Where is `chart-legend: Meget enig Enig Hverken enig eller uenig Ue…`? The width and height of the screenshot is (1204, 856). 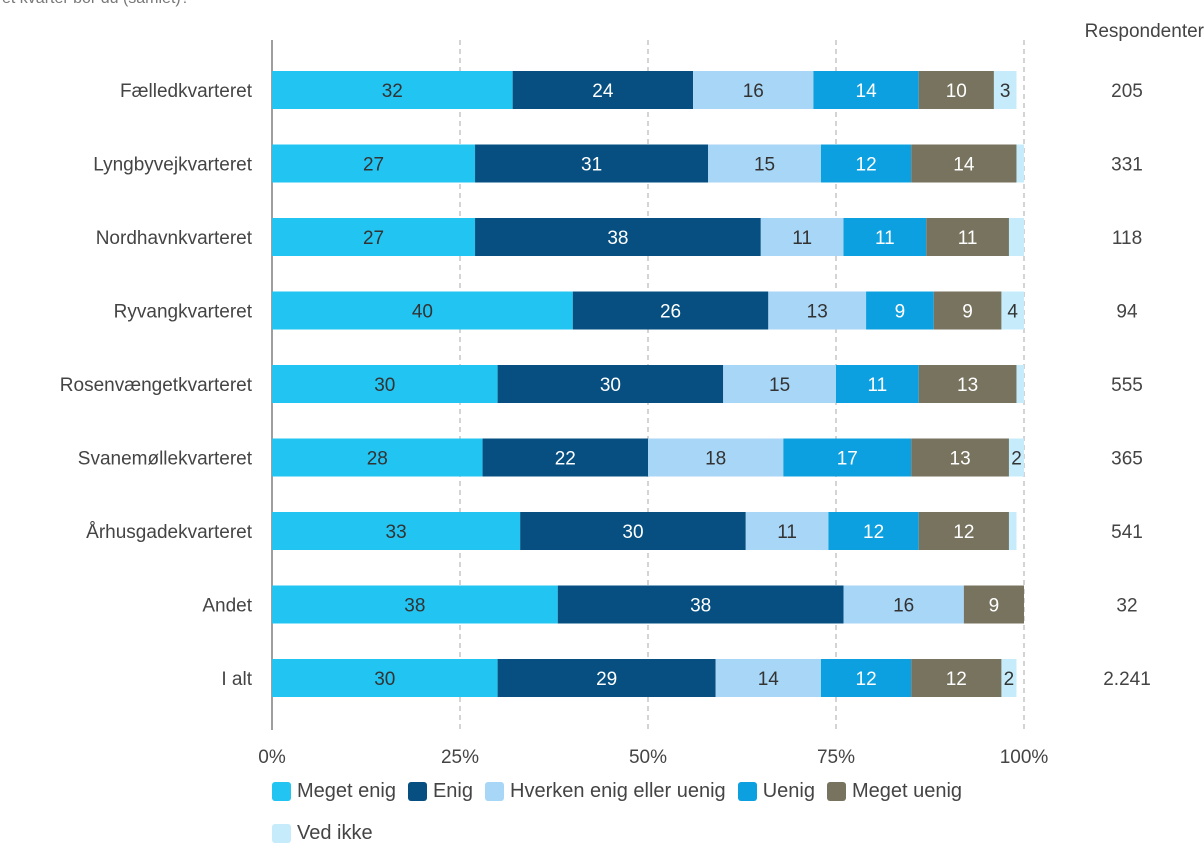
chart-legend: Meget enig Enig Hverken enig eller uenig Ue… is located at coordinates (622, 812).